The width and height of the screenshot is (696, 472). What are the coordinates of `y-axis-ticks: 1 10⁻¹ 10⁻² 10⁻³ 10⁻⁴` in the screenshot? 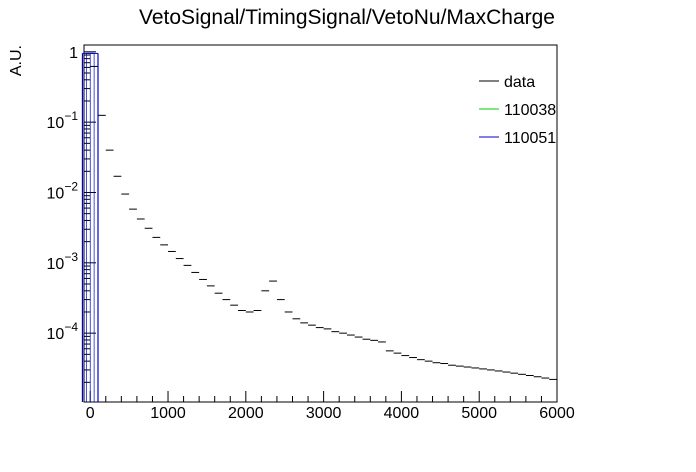 It's located at (71, 214).